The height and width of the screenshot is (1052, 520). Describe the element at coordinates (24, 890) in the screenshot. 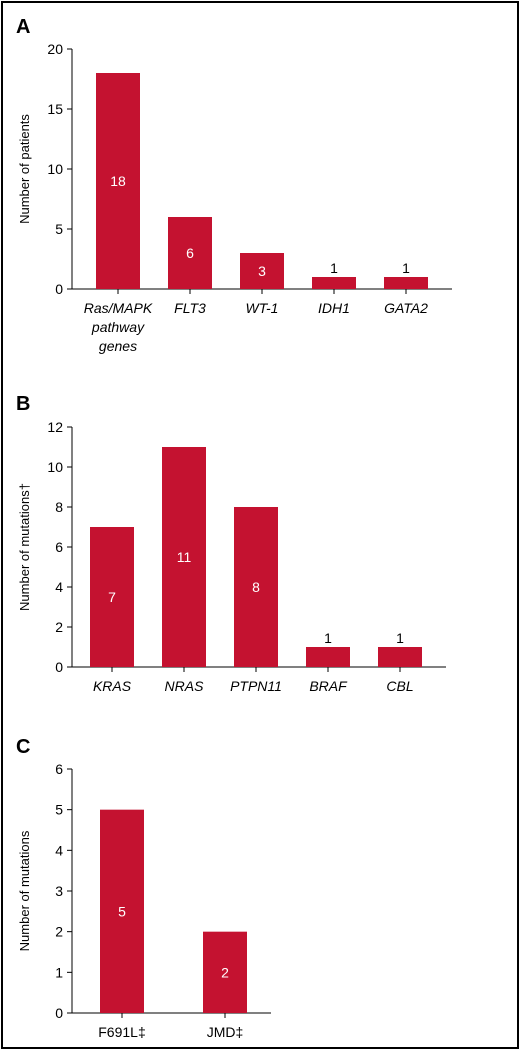

I see `y-axis-label: Number of mutations` at that location.